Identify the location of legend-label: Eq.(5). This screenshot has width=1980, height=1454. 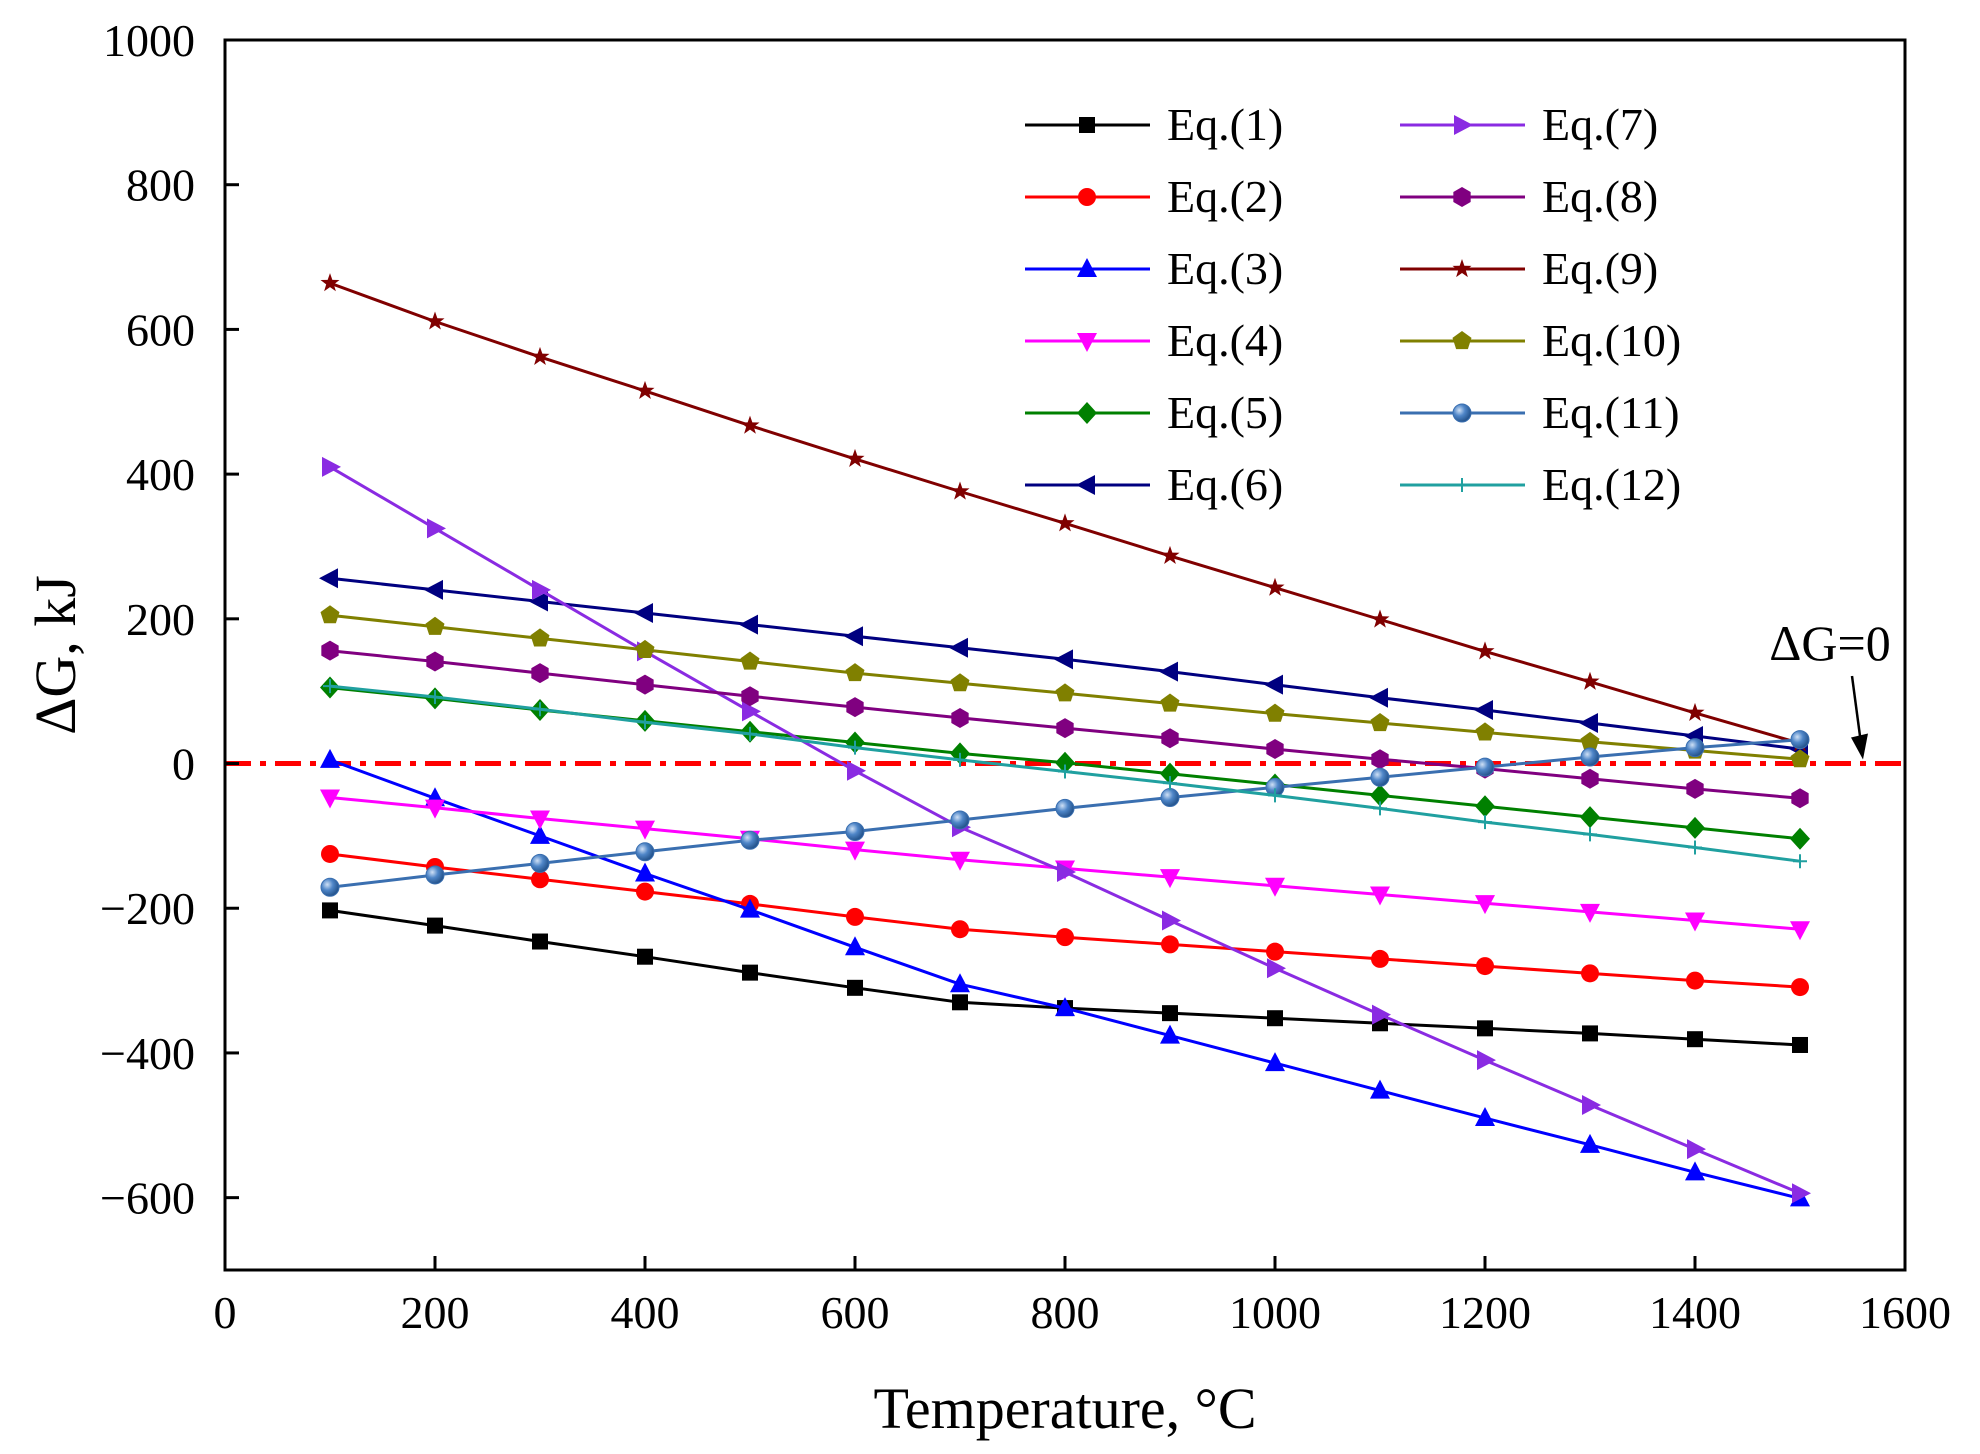
(1225, 412).